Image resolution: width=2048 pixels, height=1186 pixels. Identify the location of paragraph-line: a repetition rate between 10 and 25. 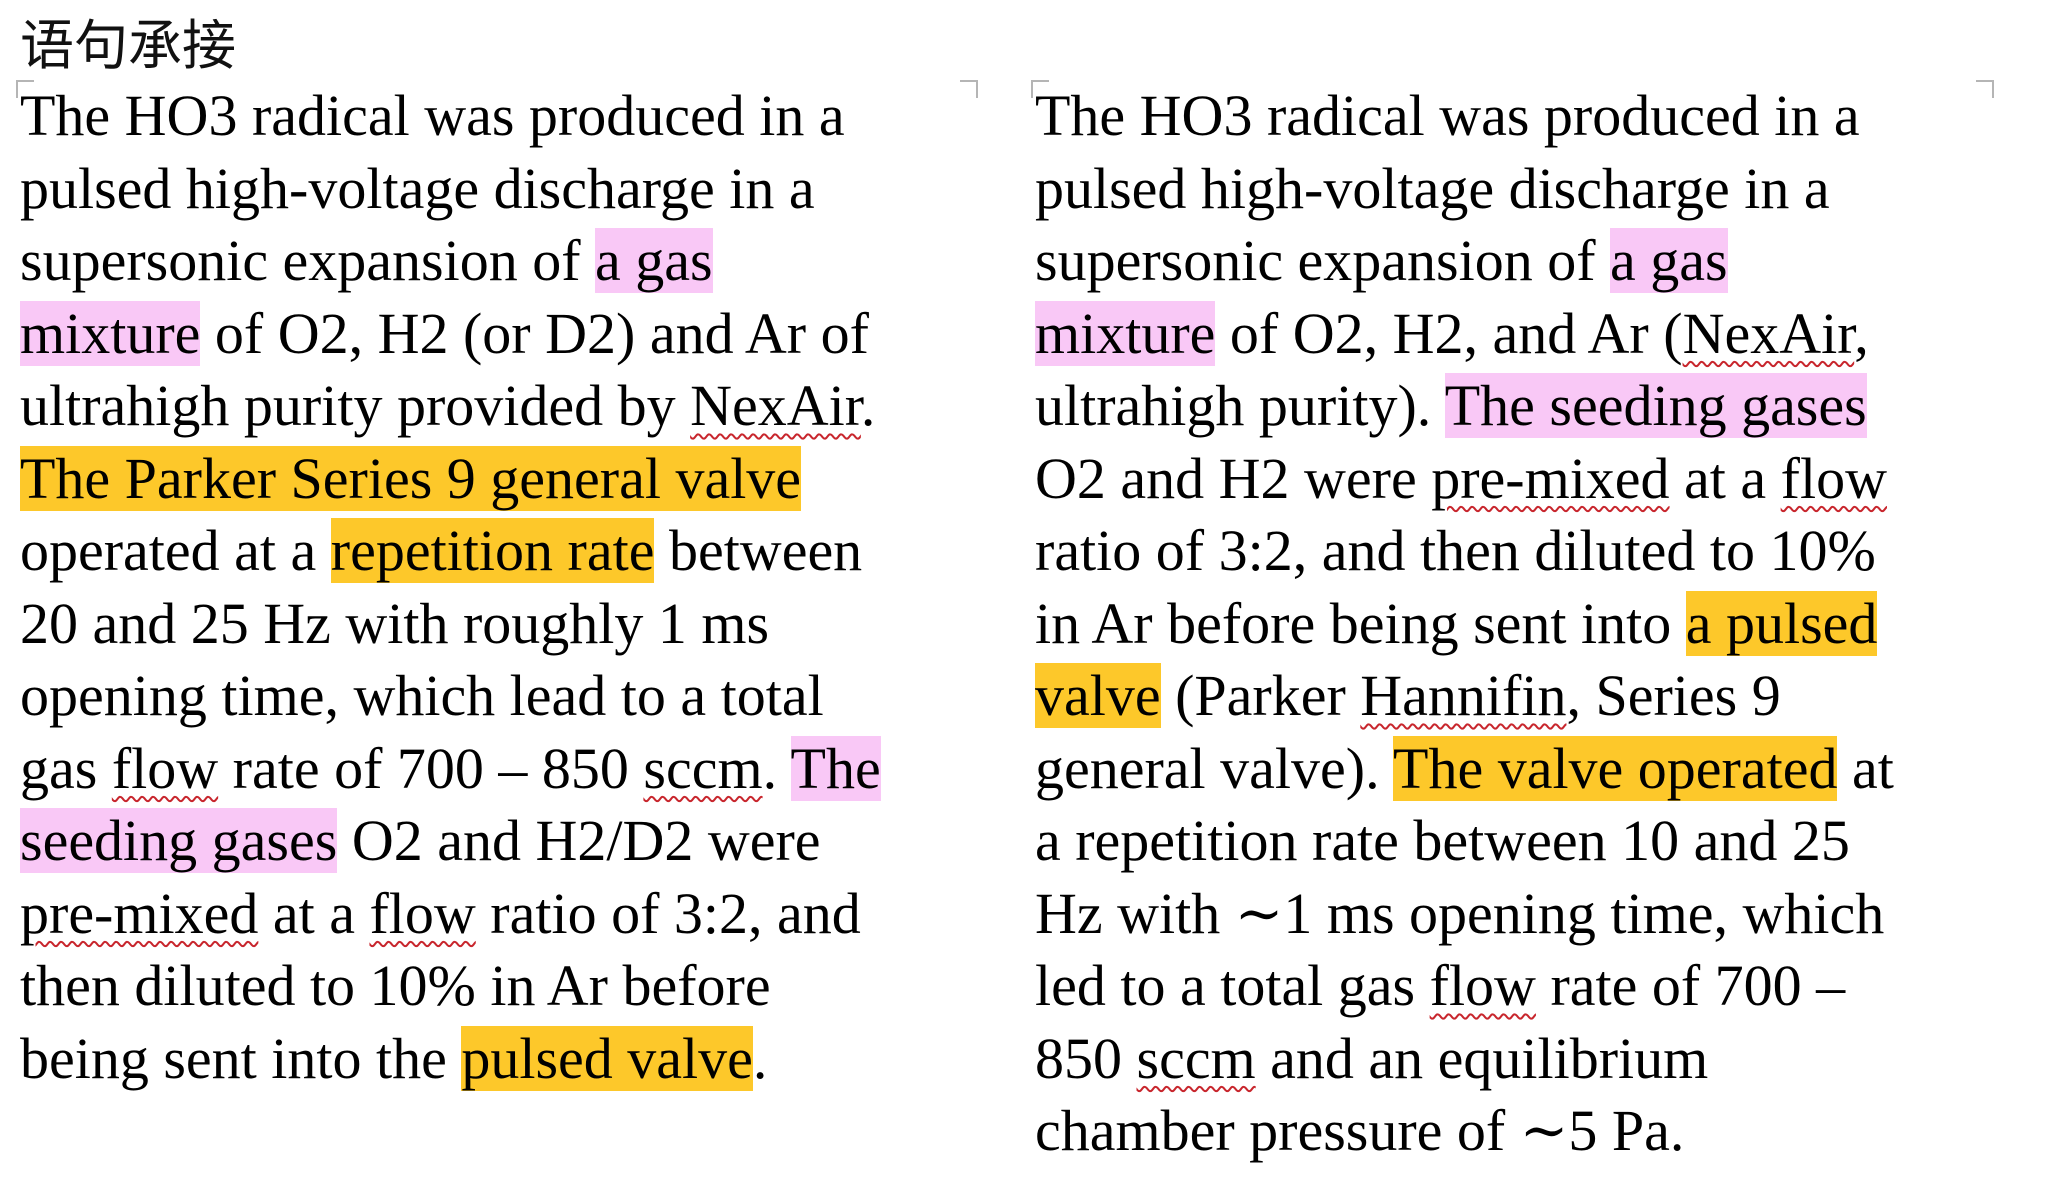
(1522, 841).